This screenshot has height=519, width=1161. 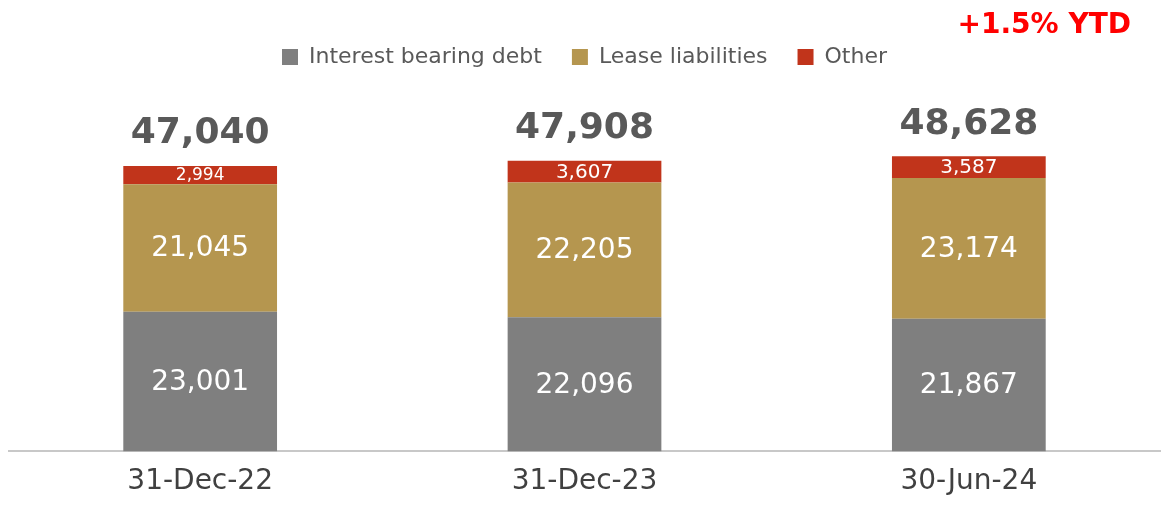 I want to click on data-label: 23,174, so click(x=968, y=247).